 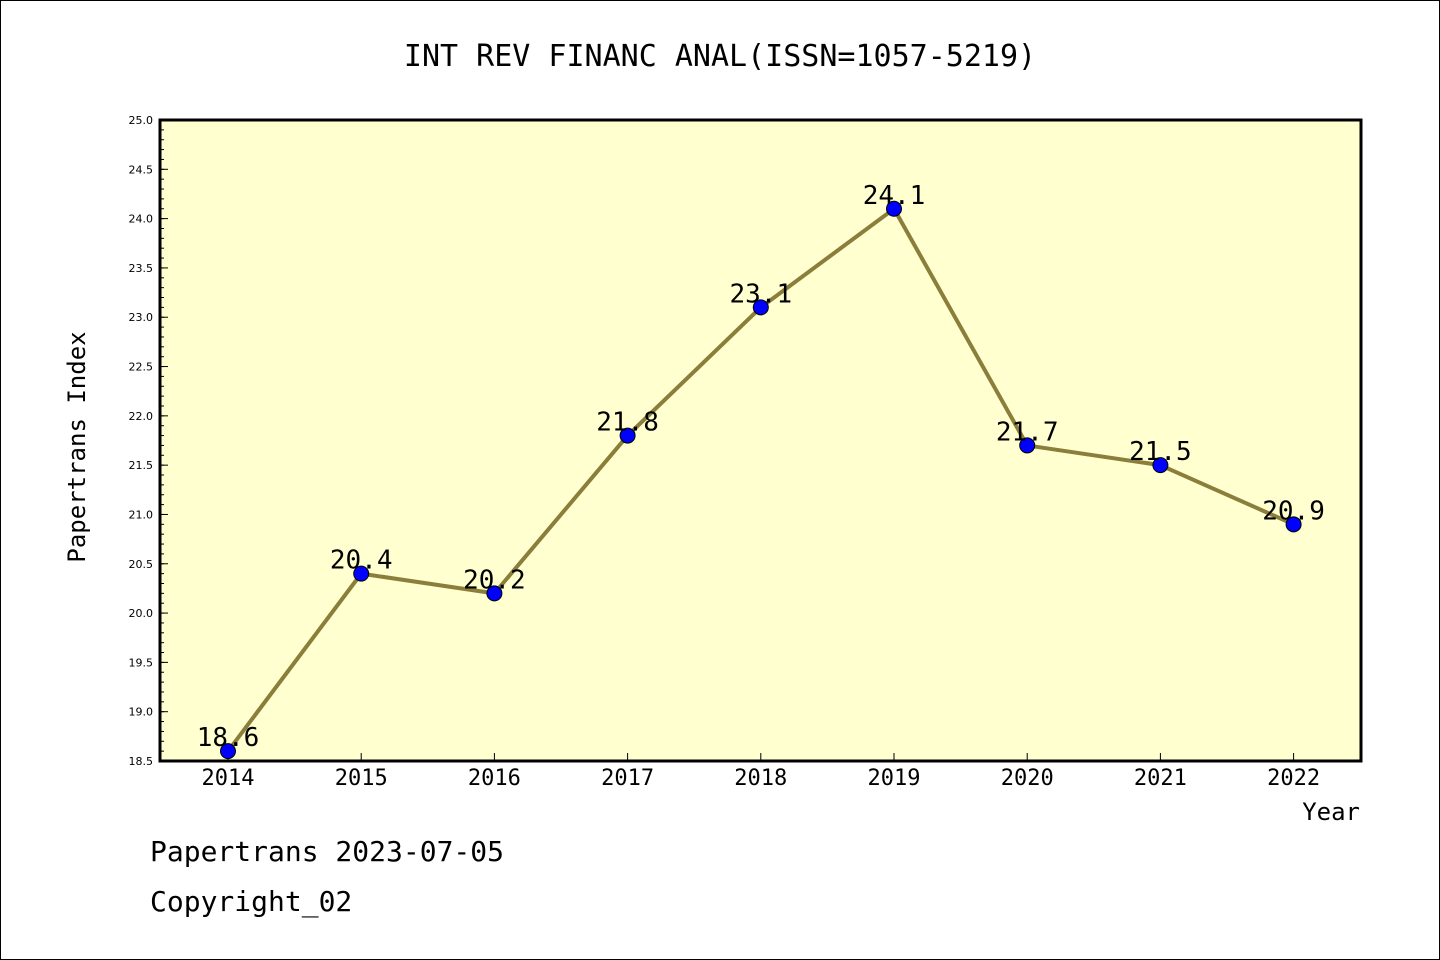 What do you see at coordinates (141, 268) in the screenshot?
I see `y-tick-label: 23.5` at bounding box center [141, 268].